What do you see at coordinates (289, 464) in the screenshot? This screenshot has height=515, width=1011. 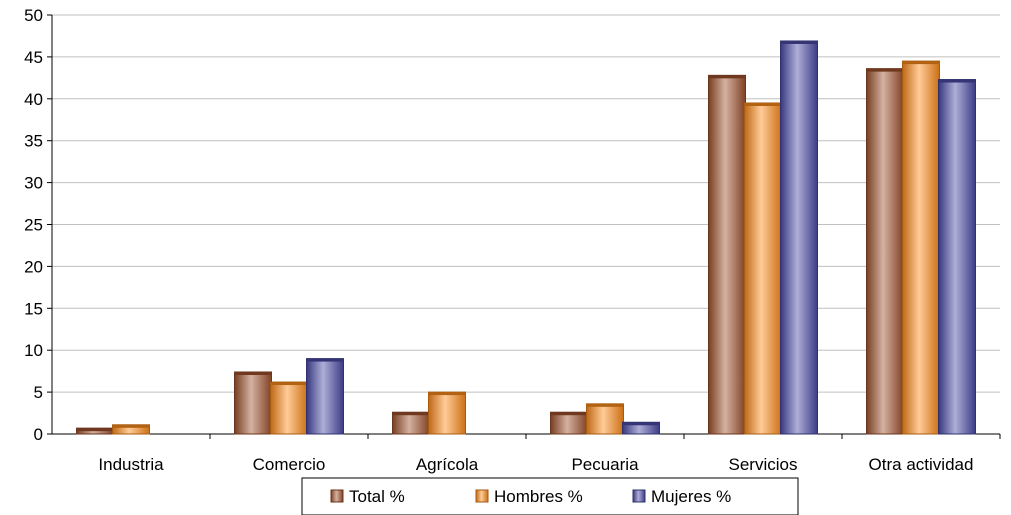 I see `x-category-label: Comercio` at bounding box center [289, 464].